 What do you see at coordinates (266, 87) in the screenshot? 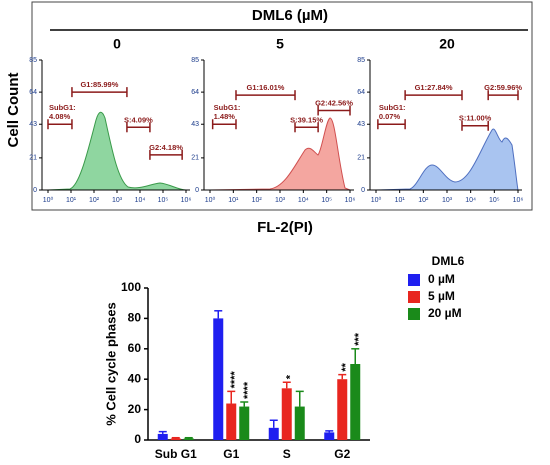
I see `gate-label: G1:16.01%` at bounding box center [266, 87].